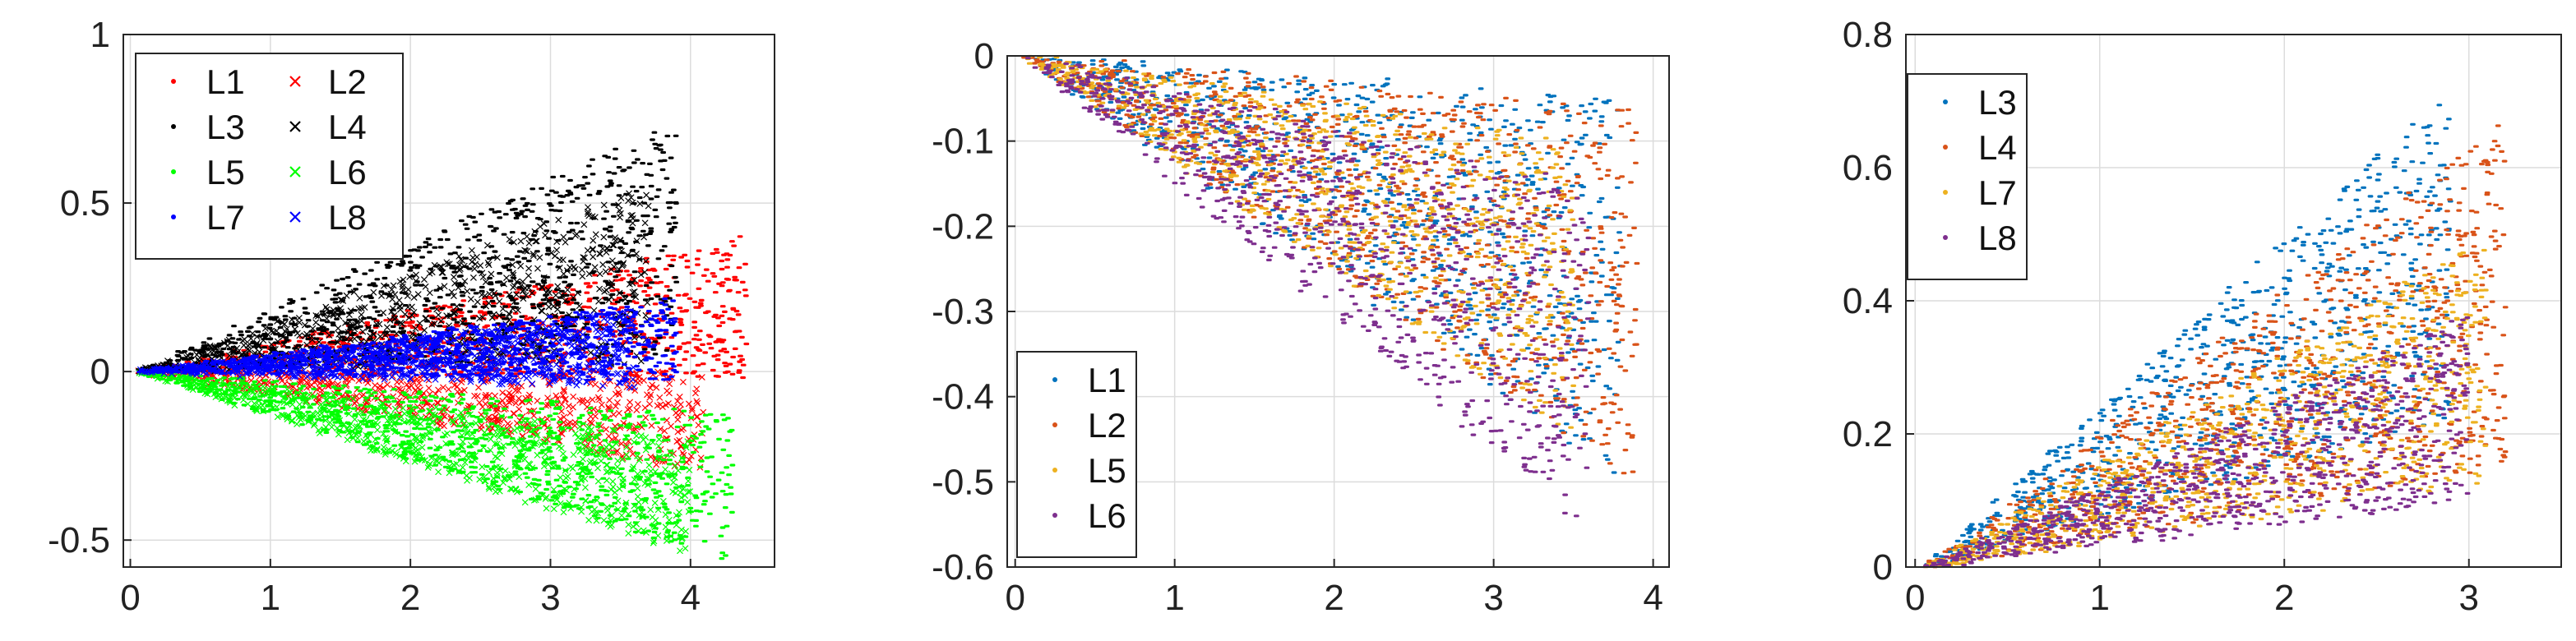 The image size is (2576, 641). Describe the element at coordinates (1653, 598) in the screenshot. I see `x-tick-label: 4` at that location.